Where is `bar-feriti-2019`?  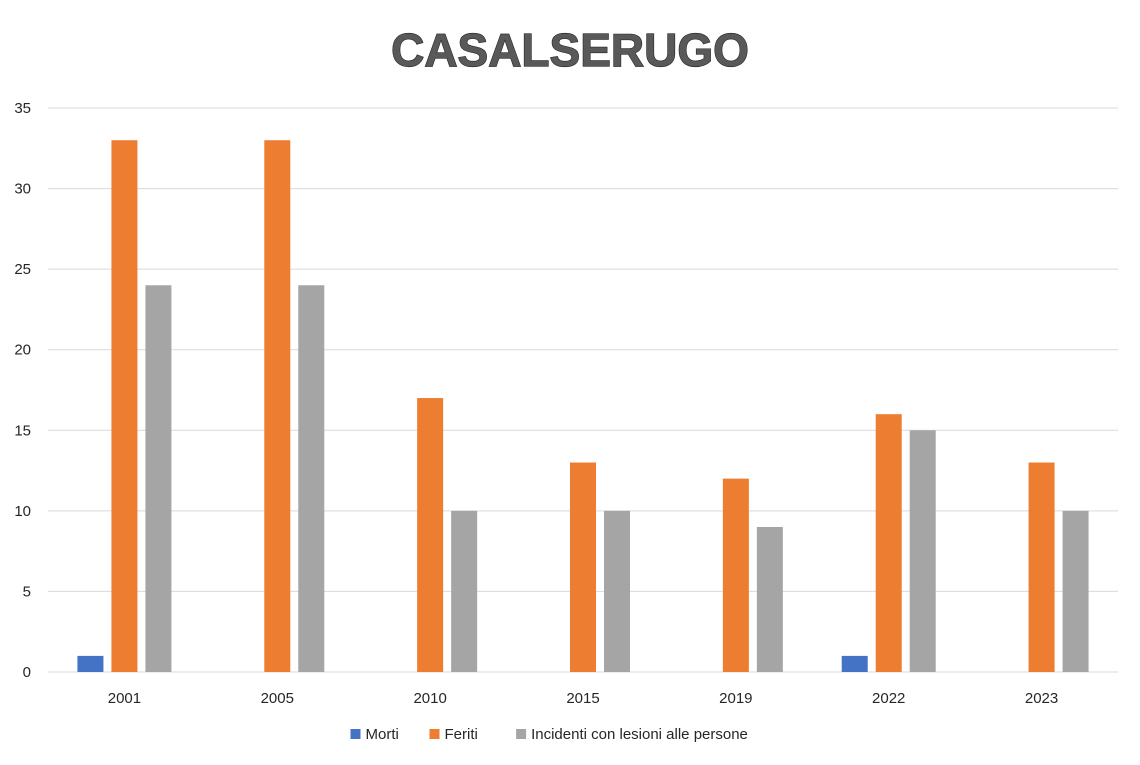 bar-feriti-2019 is located at coordinates (735, 575).